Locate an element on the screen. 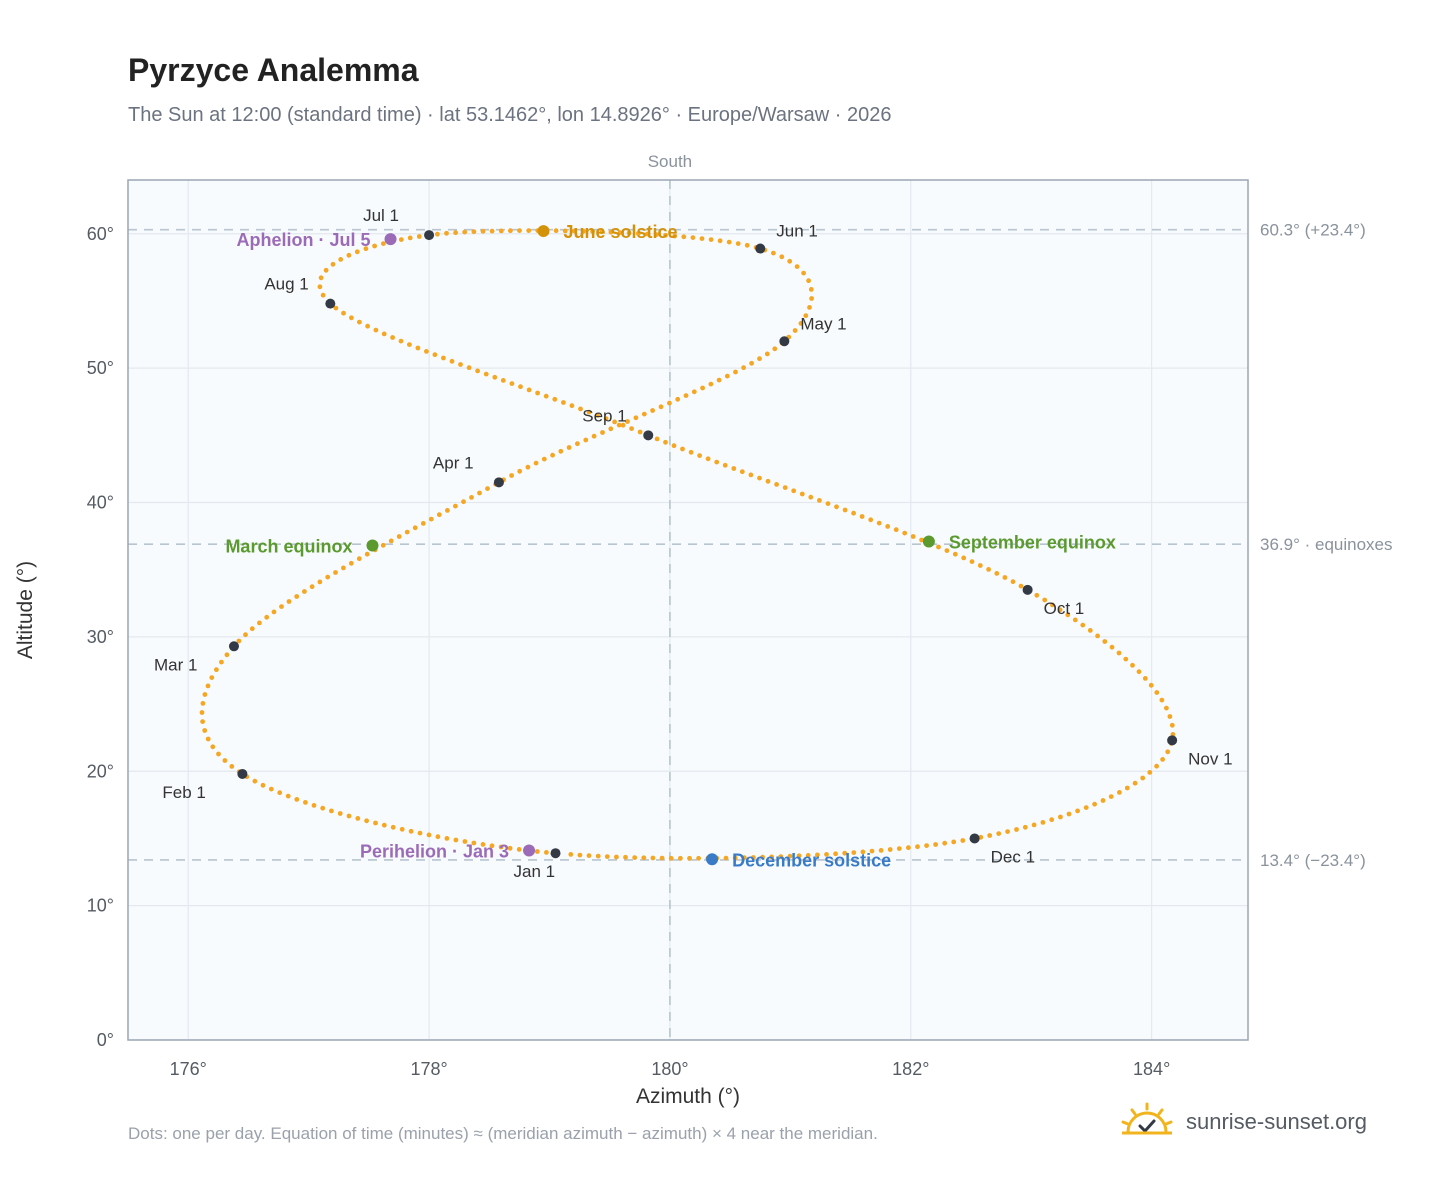  reference-line-label: 36.9° · equinoxes is located at coordinates (1326, 544).